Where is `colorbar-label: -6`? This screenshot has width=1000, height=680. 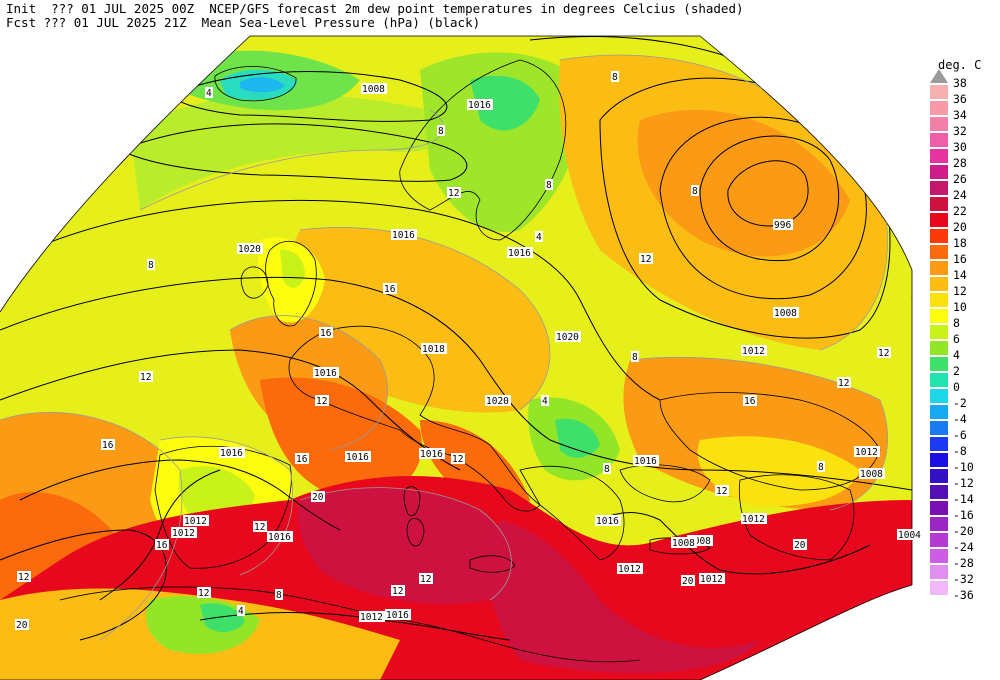
colorbar-label: -6 is located at coordinates (960, 435).